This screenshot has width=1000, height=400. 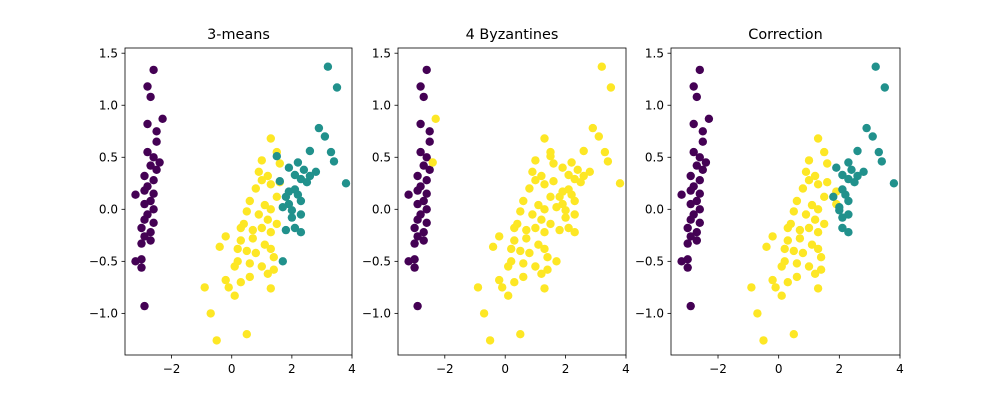 I want to click on x-tick-label: −2, so click(x=718, y=369).